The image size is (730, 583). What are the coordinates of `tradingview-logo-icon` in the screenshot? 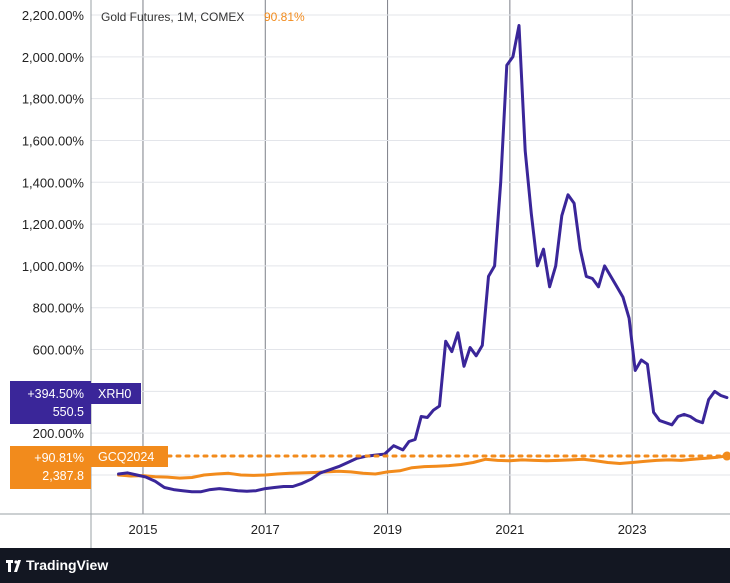 It's located at (13, 566).